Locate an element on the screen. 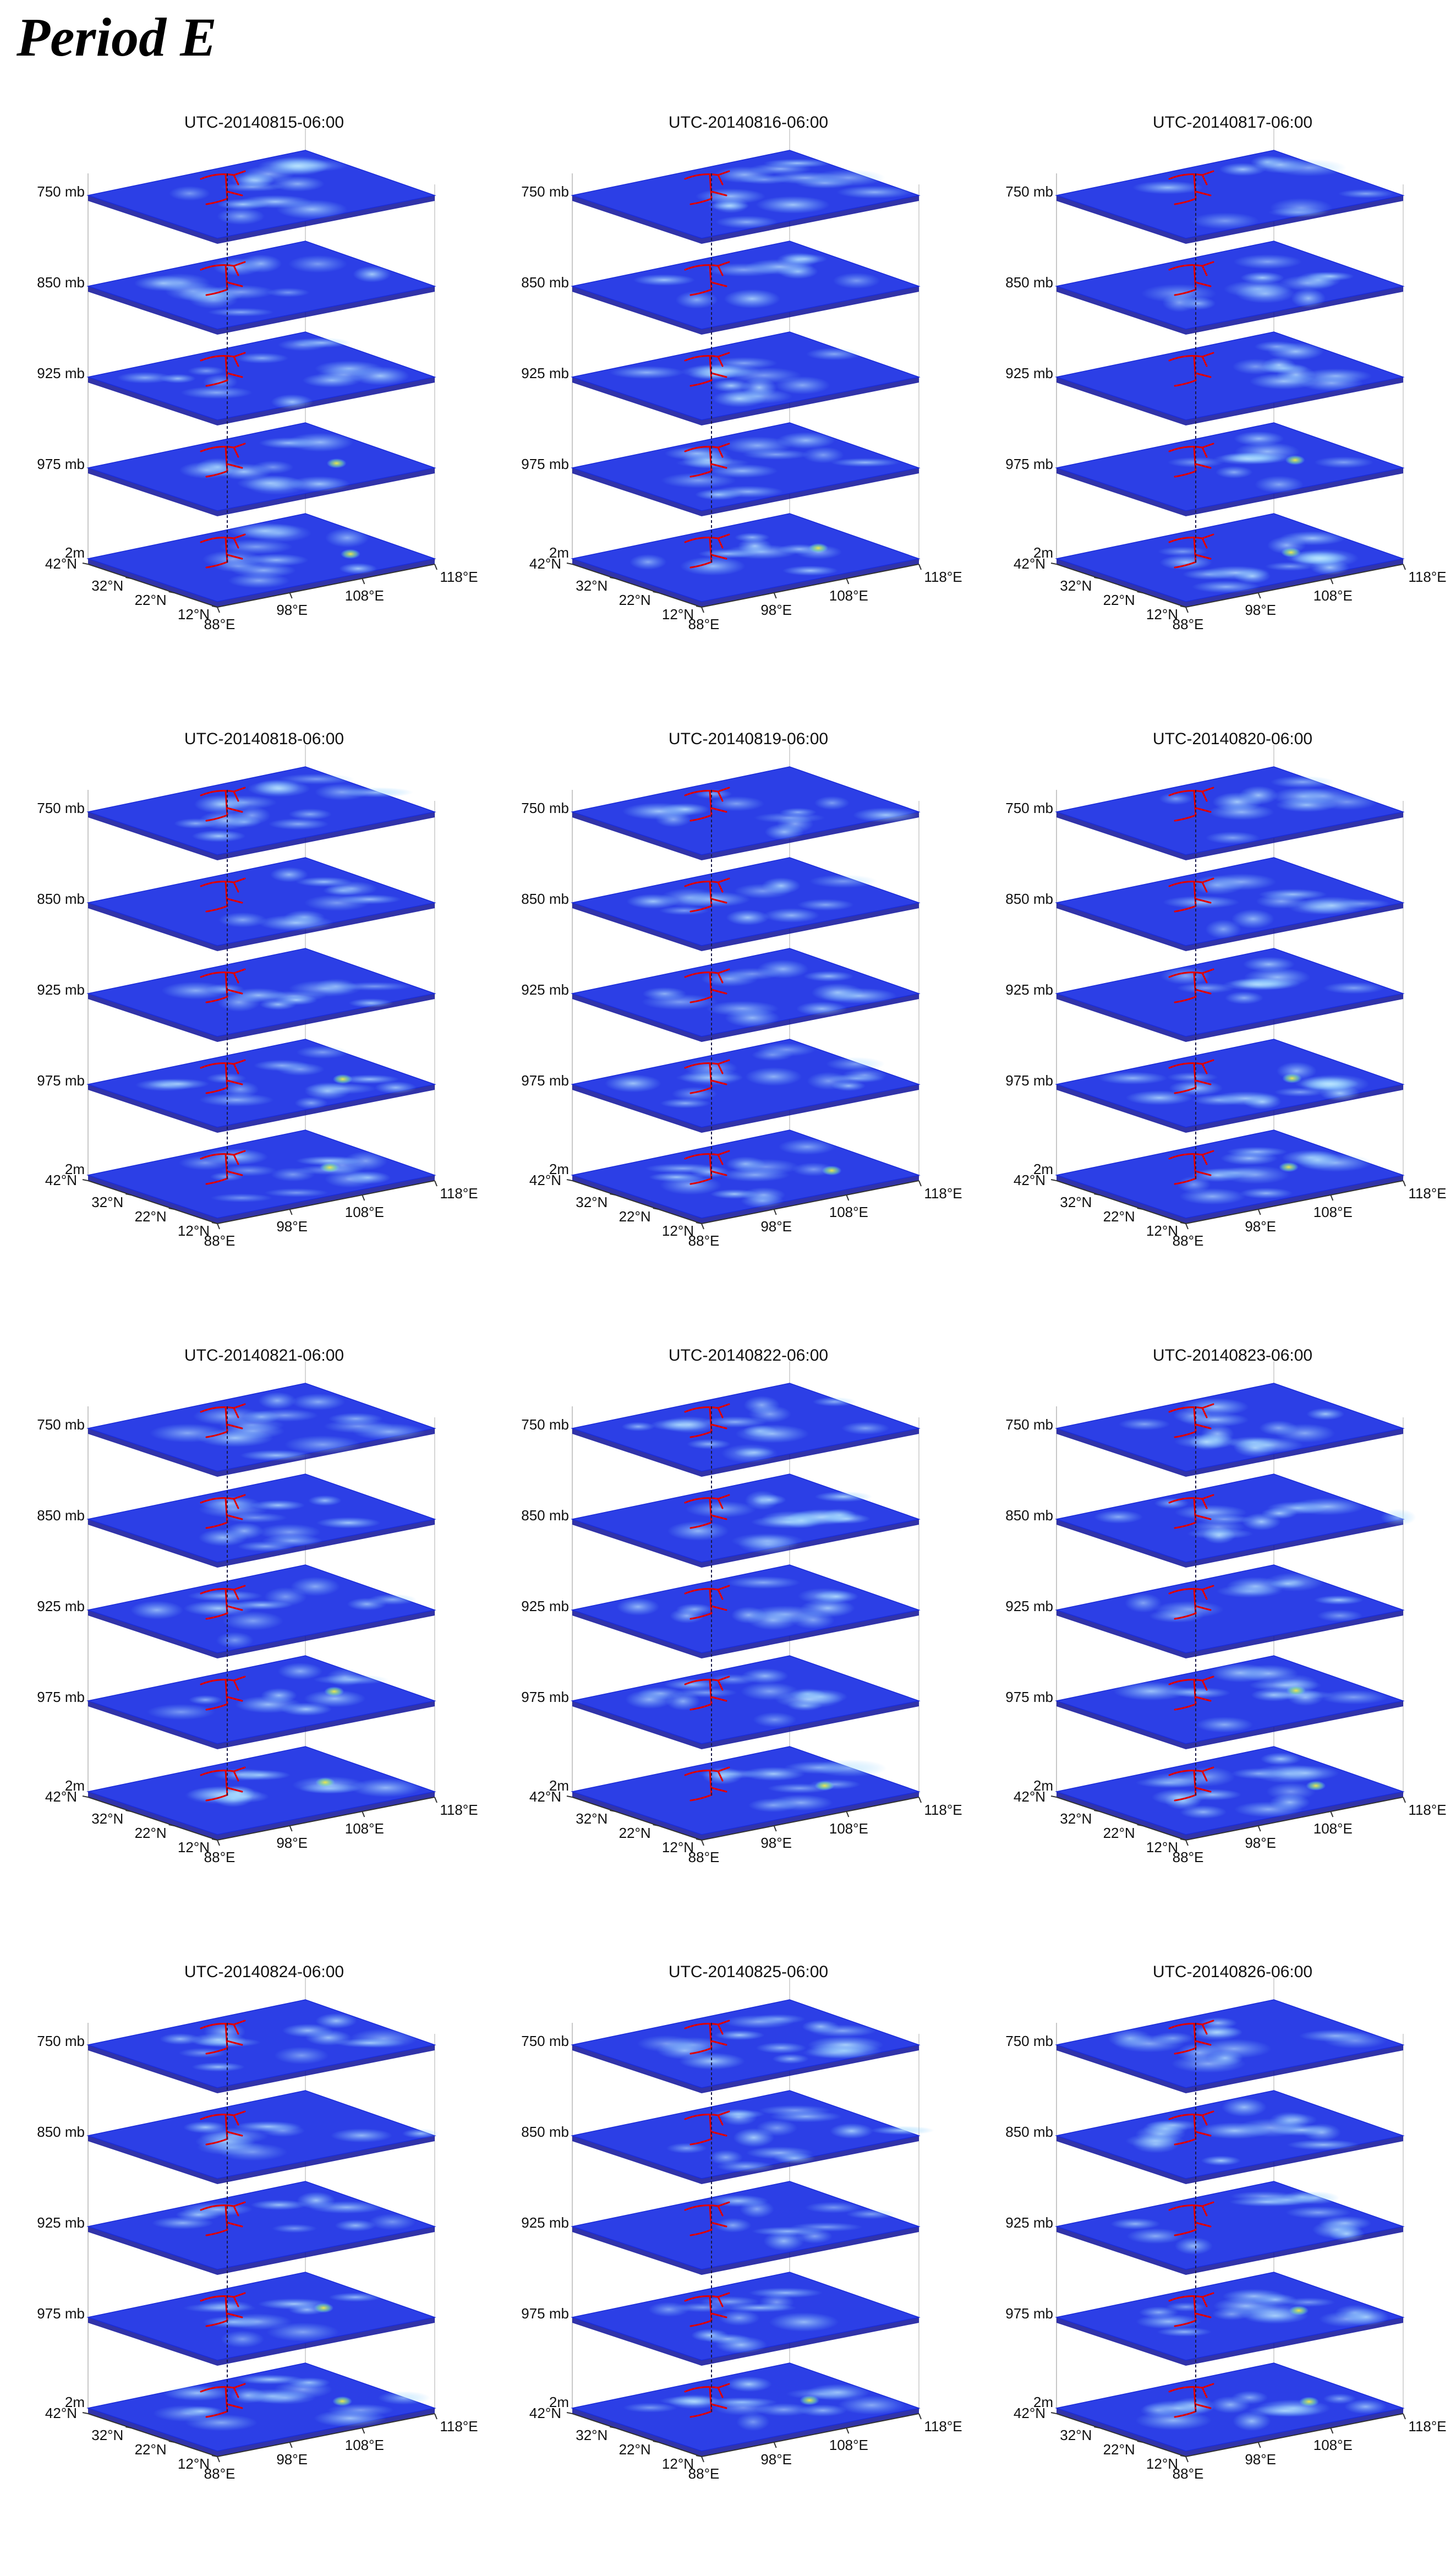 Image resolution: width=1456 pixels, height=2565 pixels. level-plane: 850 mb is located at coordinates (1205, 288).